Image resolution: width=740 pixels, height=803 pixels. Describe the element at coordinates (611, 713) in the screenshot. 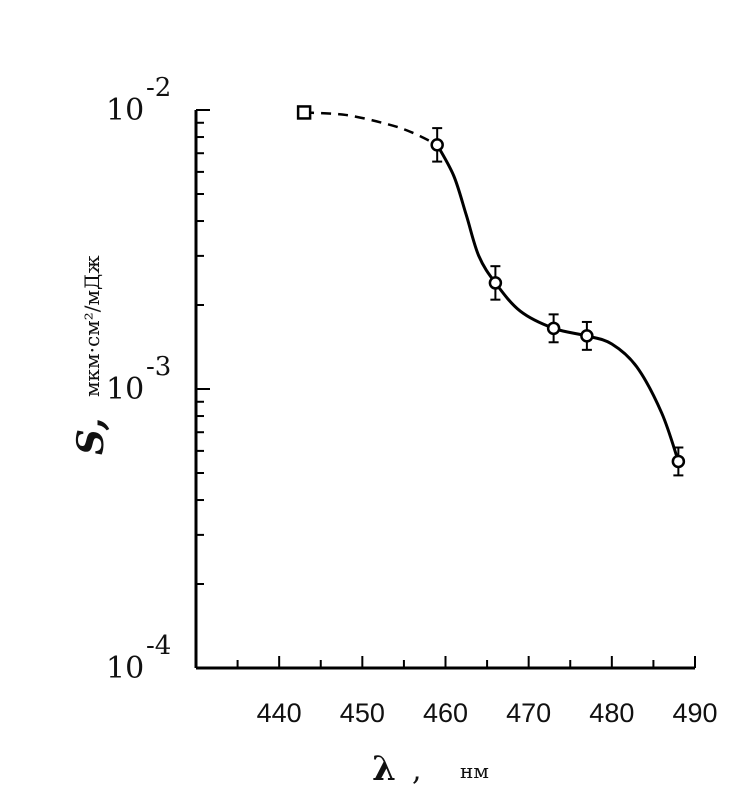

I see `x-tick-label: 480` at that location.